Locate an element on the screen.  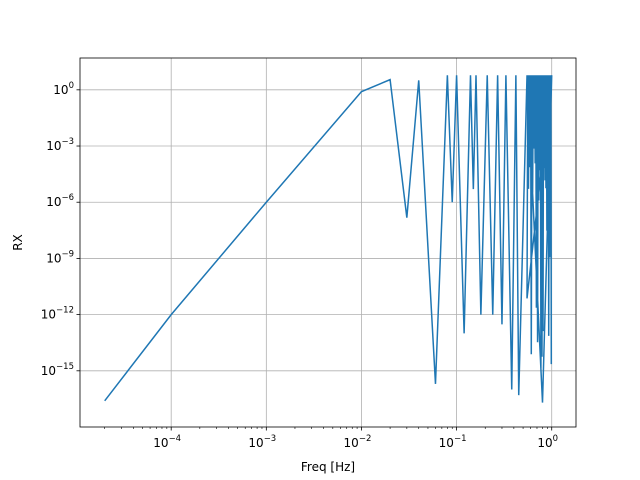
y-axis: 10⁰ 10⁻³ 10⁻⁶ 10⁻⁹ 10⁻¹² 10⁻¹⁵ is located at coordinates (60, 229).